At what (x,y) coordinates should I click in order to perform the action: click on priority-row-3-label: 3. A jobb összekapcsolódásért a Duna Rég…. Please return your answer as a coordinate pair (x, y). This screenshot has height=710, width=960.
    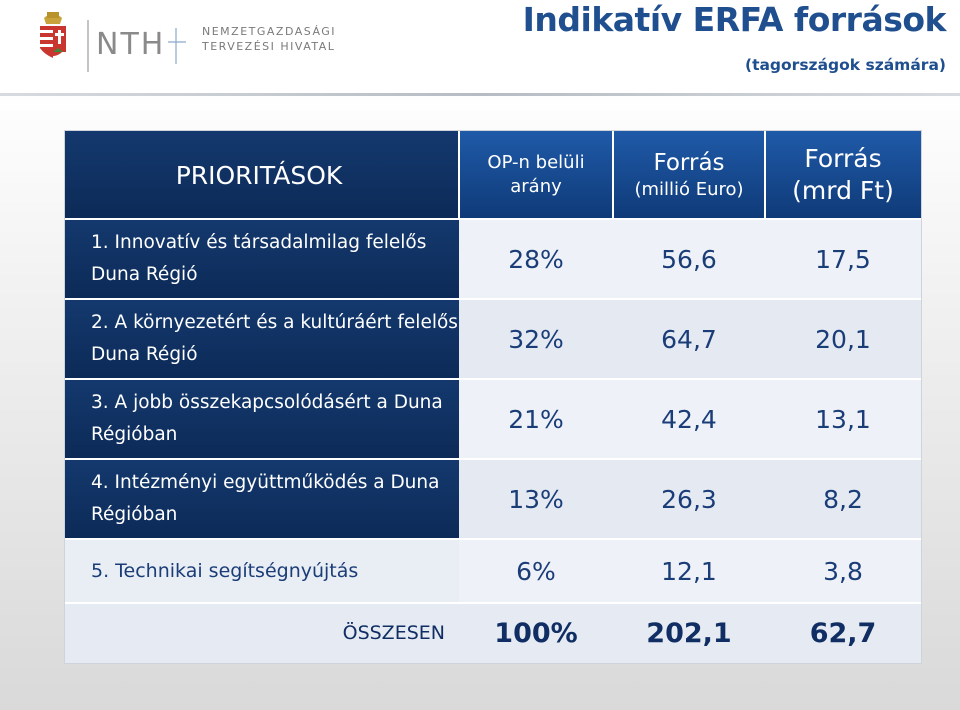
    Looking at the image, I should click on (262, 419).